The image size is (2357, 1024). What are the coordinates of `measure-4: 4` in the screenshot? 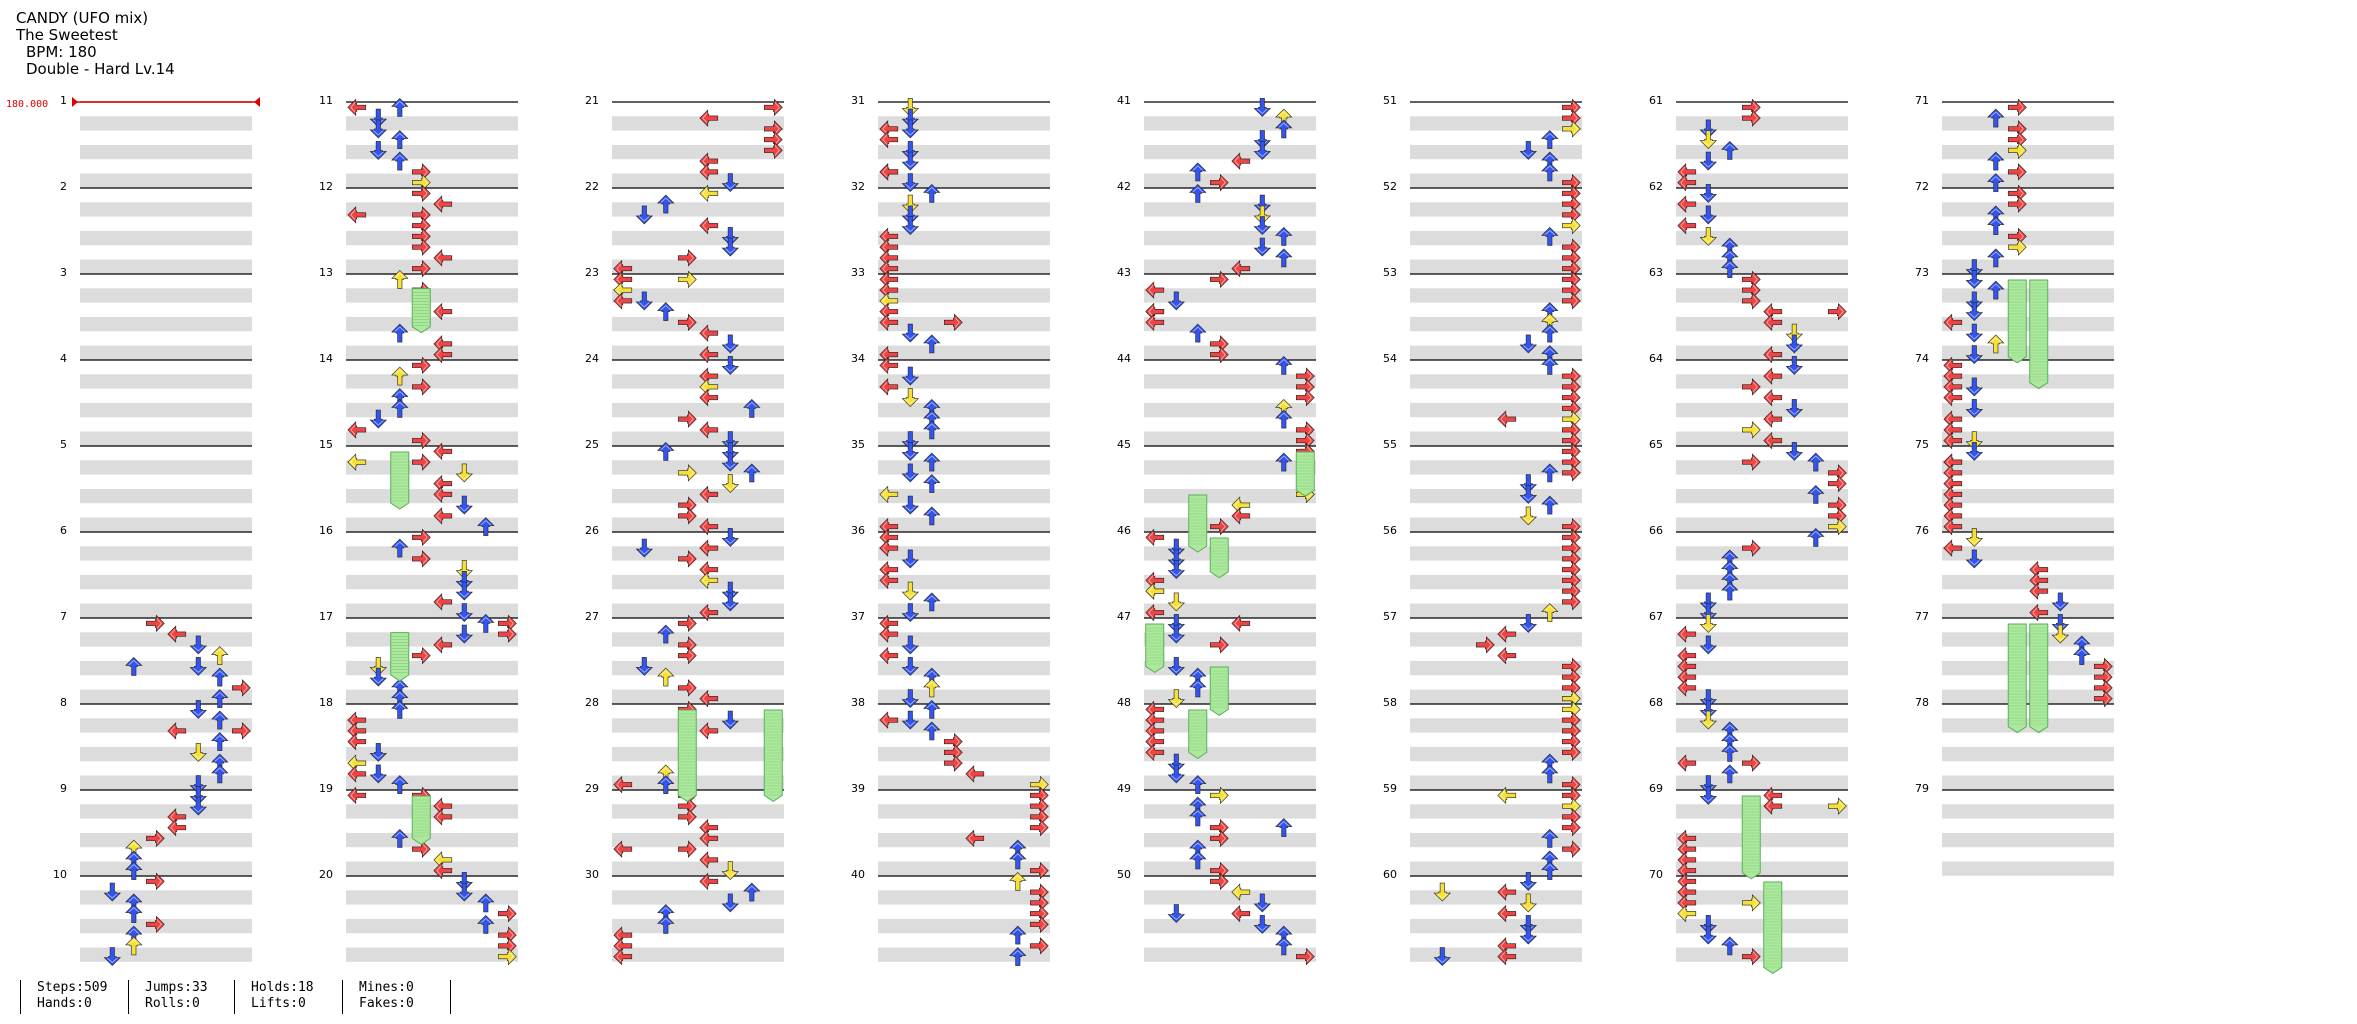 It's located at (156, 399).